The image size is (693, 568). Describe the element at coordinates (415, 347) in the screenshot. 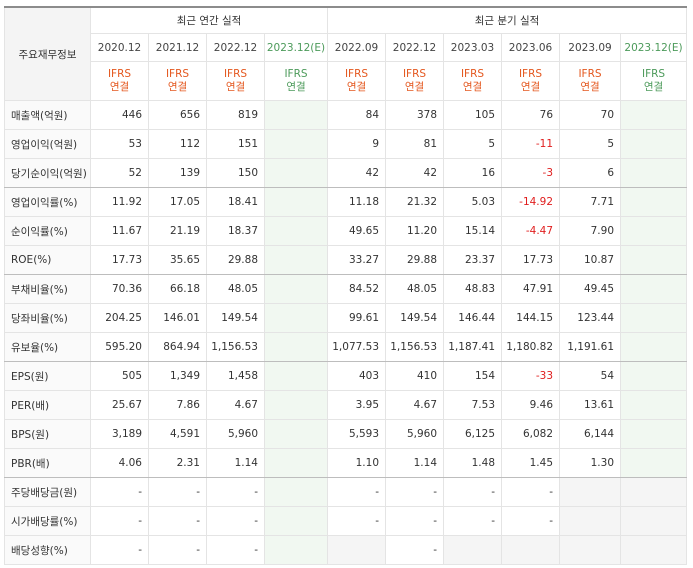

I see `quarter-value-cell: 1,156.53` at that location.